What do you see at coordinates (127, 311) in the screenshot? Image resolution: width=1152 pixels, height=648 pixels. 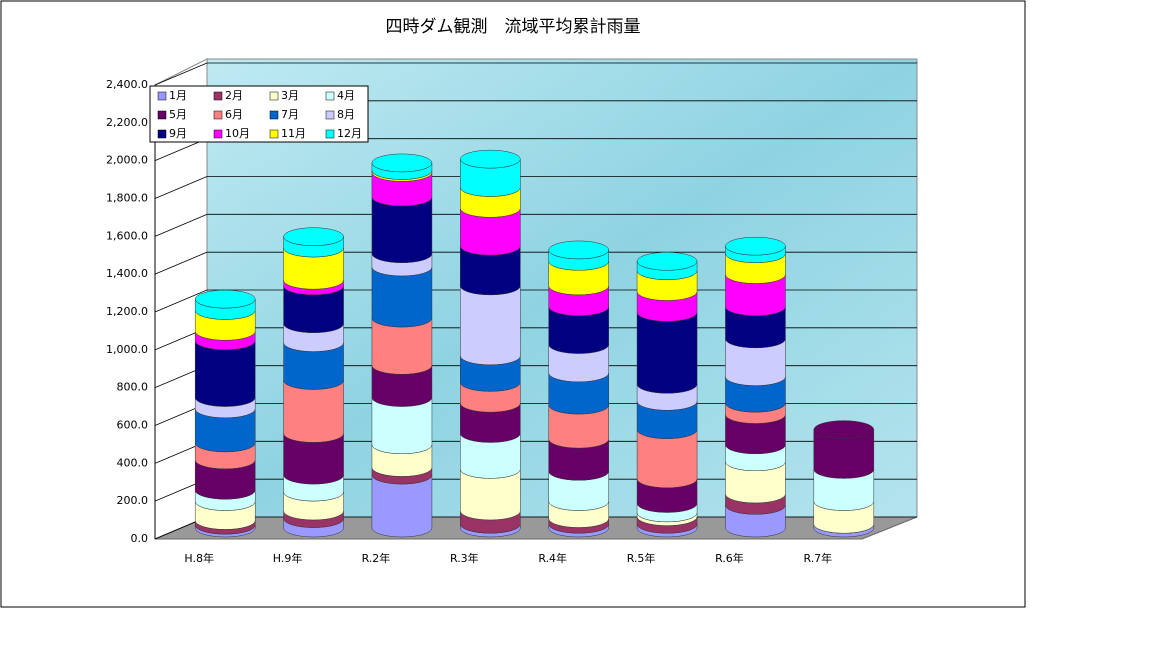 I see `y-tick-label: 1,200.0` at bounding box center [127, 311].